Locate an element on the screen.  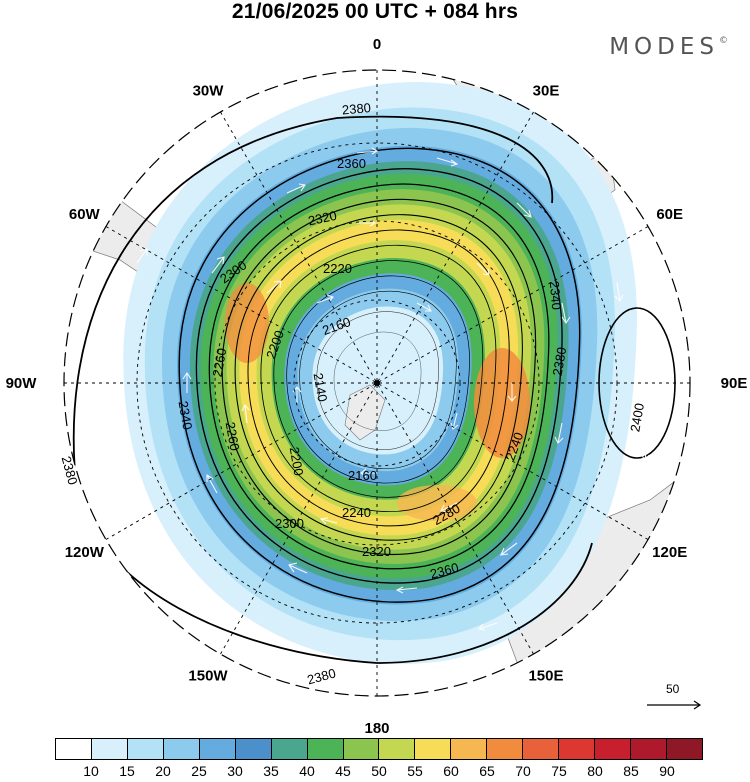
colorbar-tick-label: 80 is located at coordinates (595, 771).